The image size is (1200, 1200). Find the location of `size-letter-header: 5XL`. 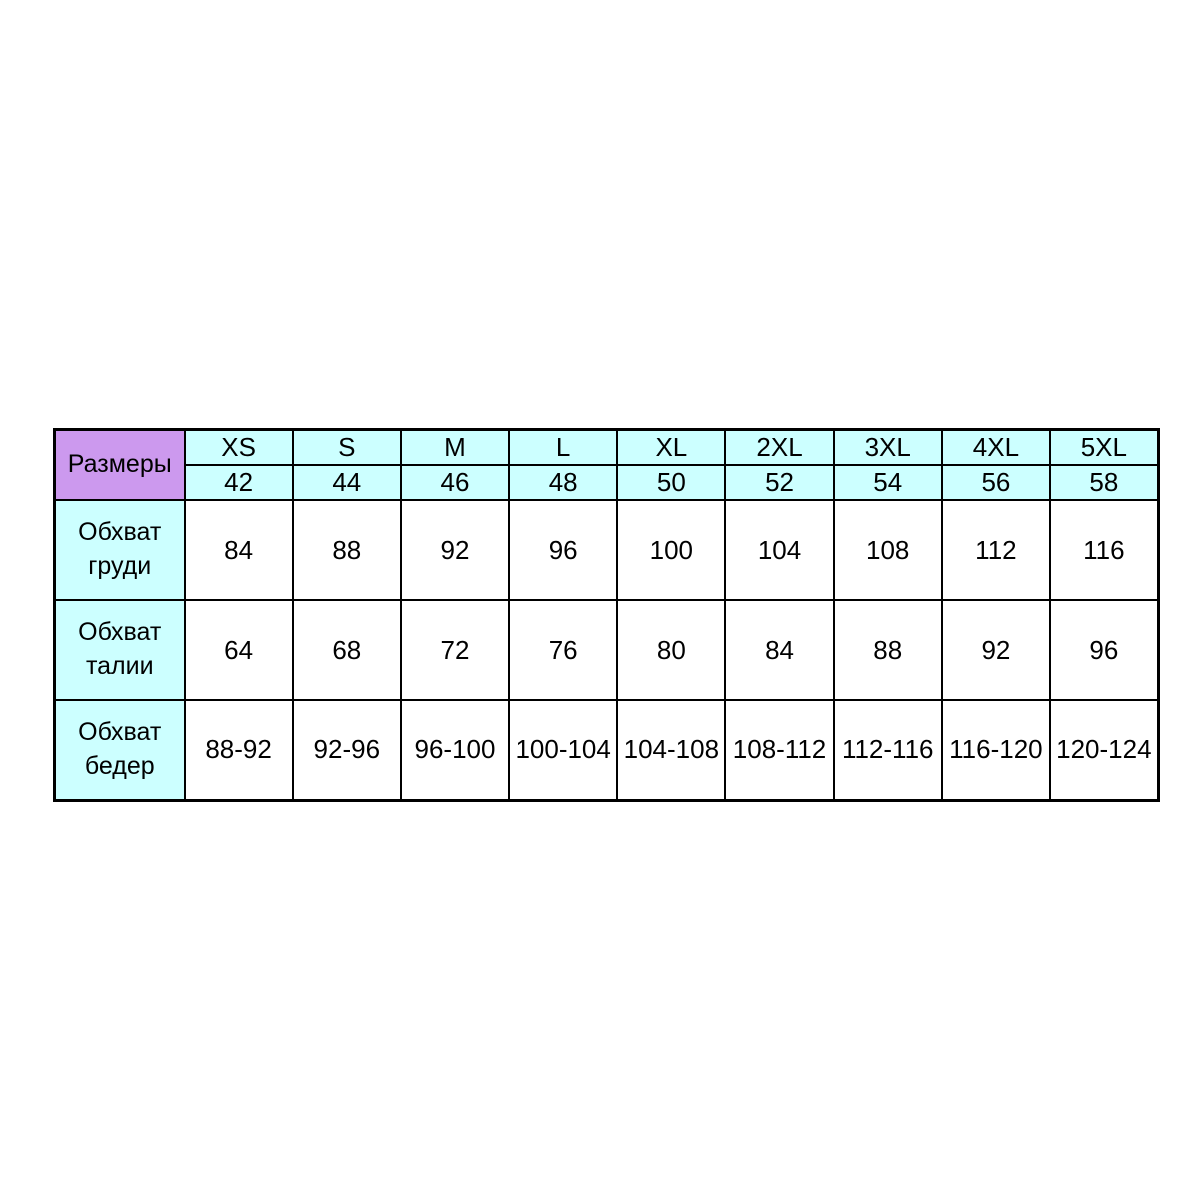

size-letter-header: 5XL is located at coordinates (1104, 447).